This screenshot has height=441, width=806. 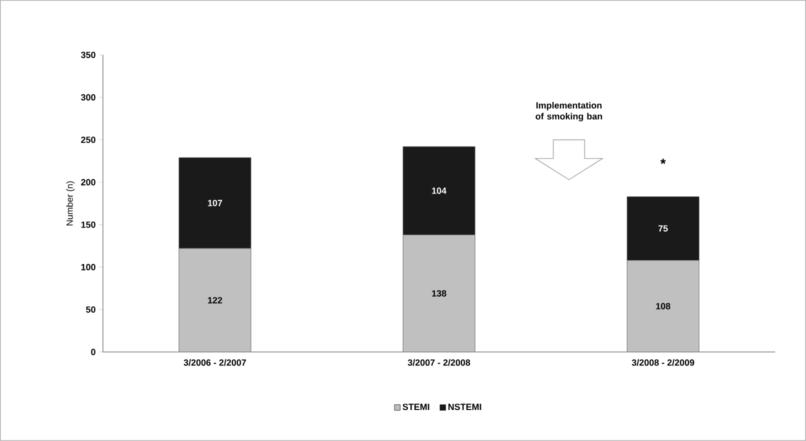 What do you see at coordinates (439, 191) in the screenshot?
I see `data-label: 104` at bounding box center [439, 191].